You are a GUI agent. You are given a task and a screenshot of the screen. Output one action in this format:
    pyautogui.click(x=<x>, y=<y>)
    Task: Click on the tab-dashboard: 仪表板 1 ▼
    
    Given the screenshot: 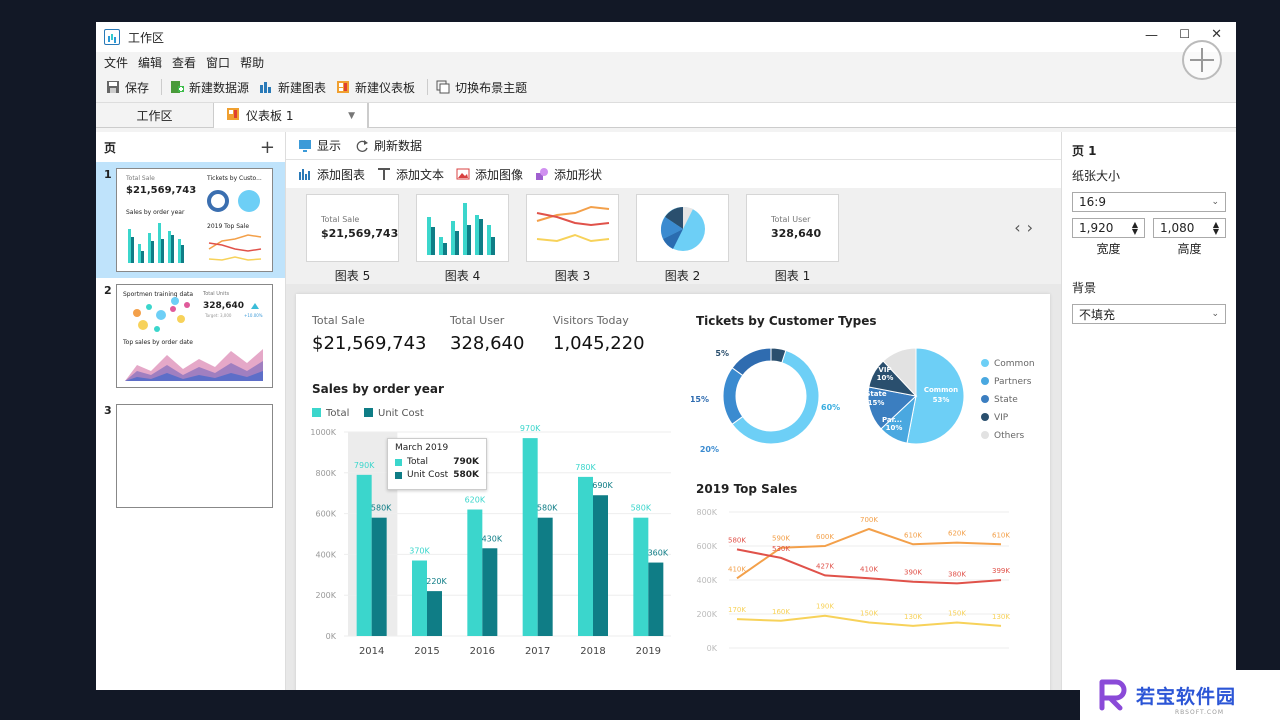 What is the action you would take?
    pyautogui.click(x=291, y=115)
    